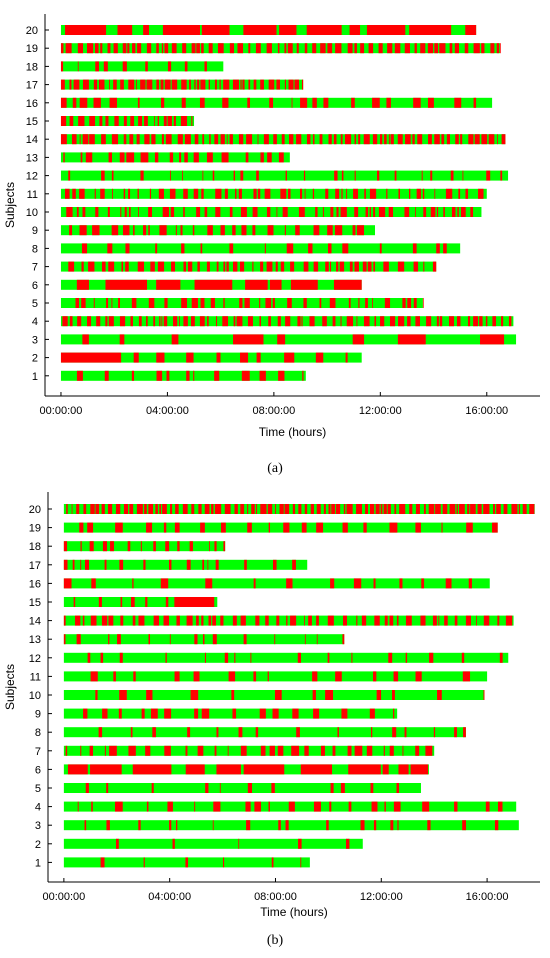 The width and height of the screenshot is (550, 958). I want to click on x-tick-label: 04:00:00, so click(169, 897).